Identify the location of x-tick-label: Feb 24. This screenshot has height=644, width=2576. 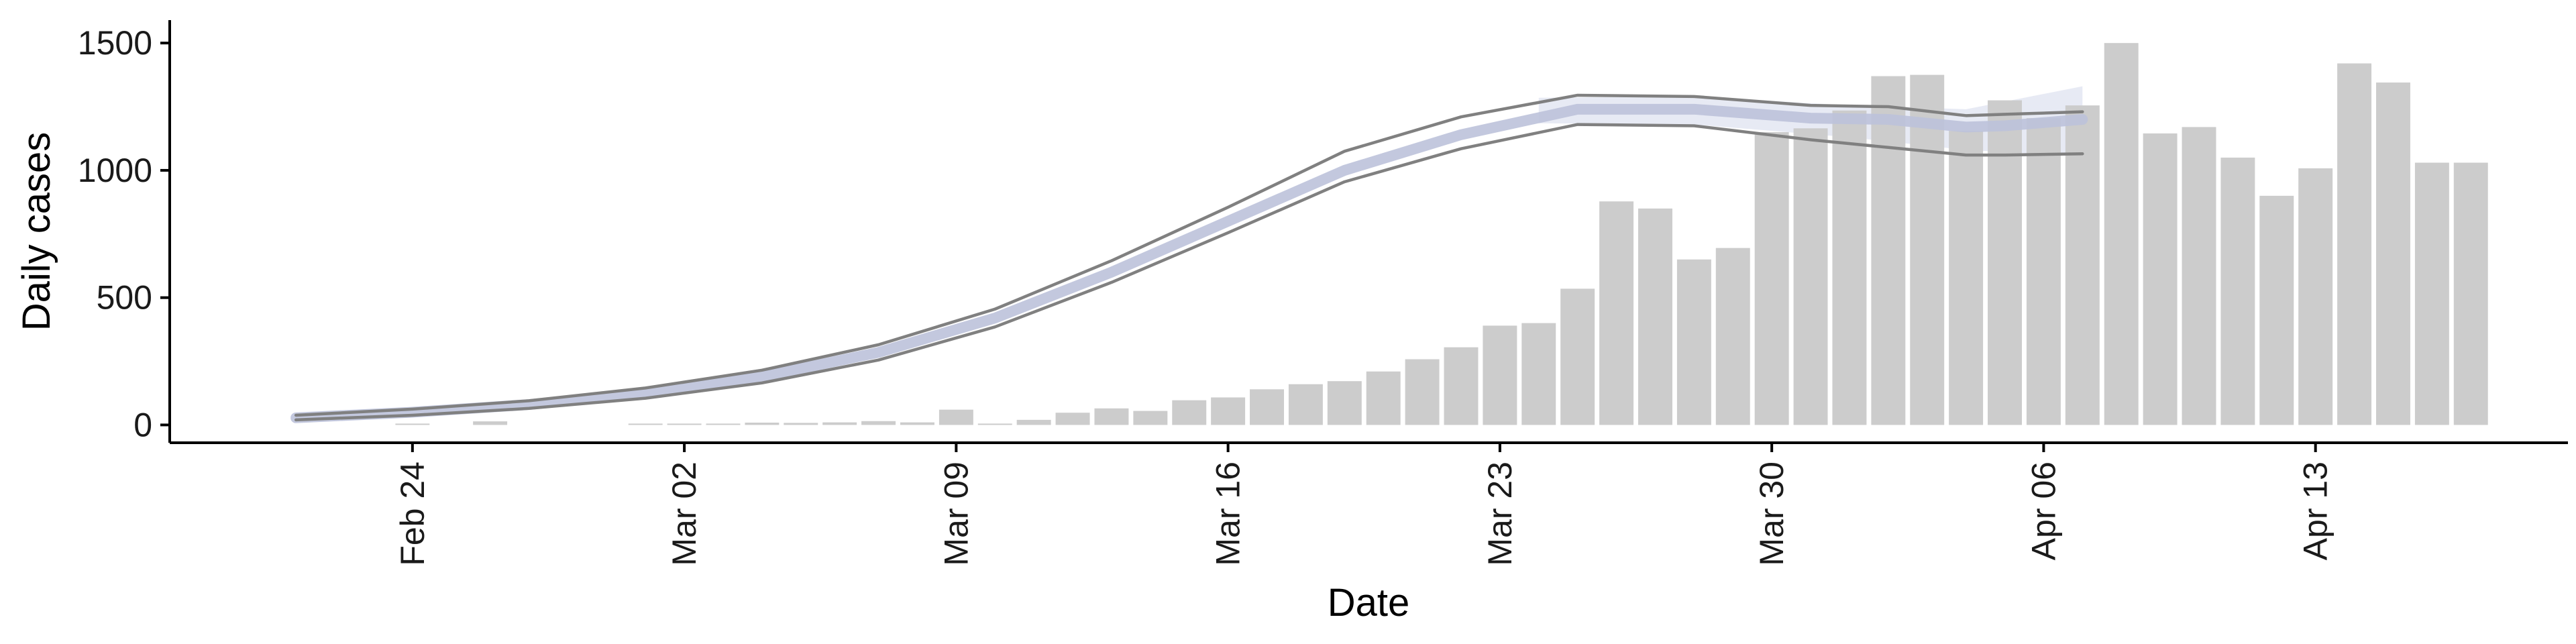
(412, 514).